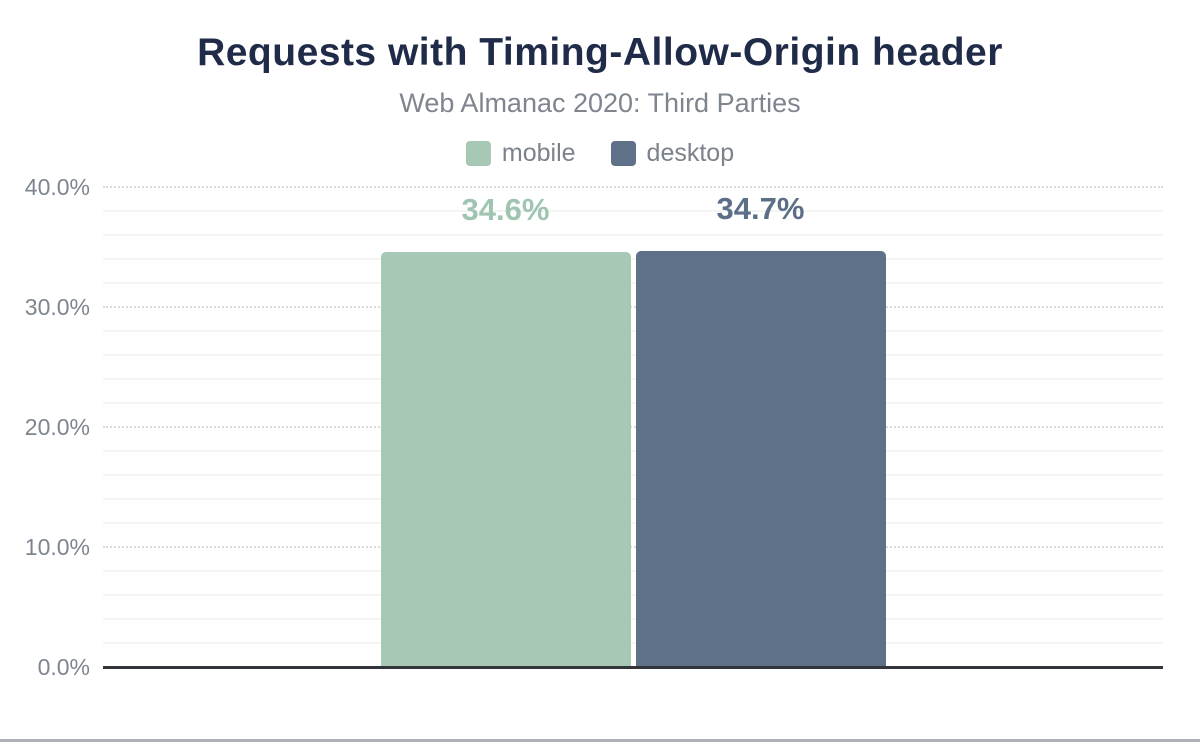 The image size is (1200, 742). What do you see at coordinates (600, 103) in the screenshot?
I see `chart-subtitle: Web Almanac 2020: Third Parties` at bounding box center [600, 103].